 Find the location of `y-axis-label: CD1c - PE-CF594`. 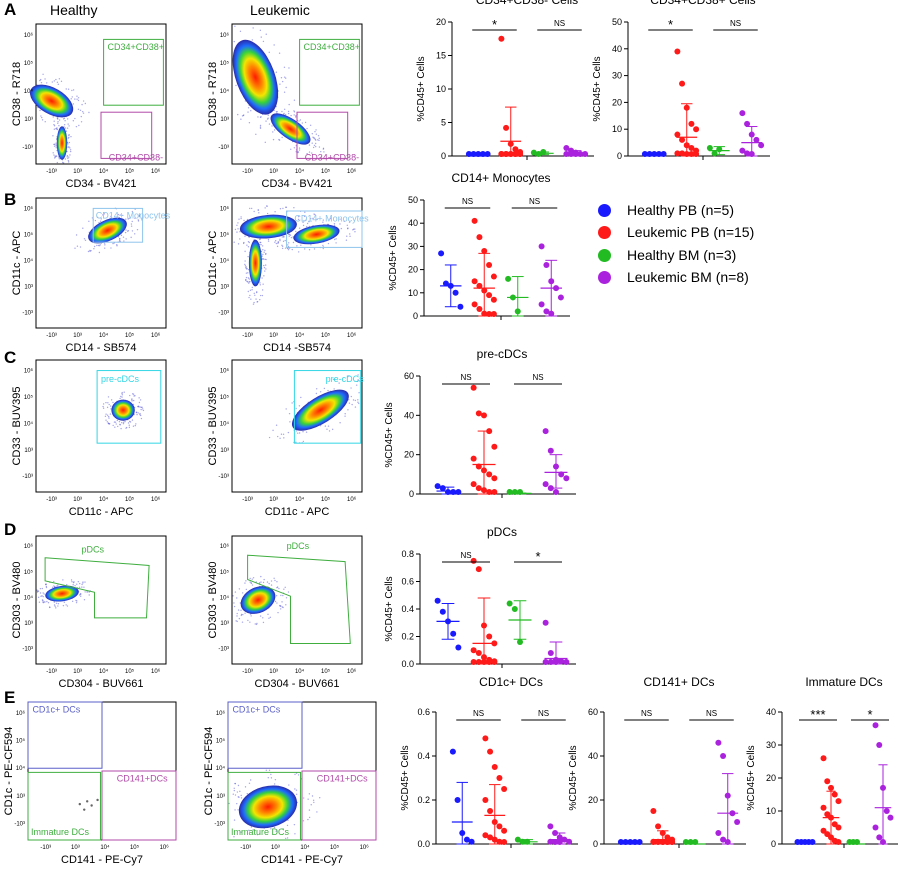

y-axis-label: CD1c - PE-CF594 is located at coordinates (209, 771).